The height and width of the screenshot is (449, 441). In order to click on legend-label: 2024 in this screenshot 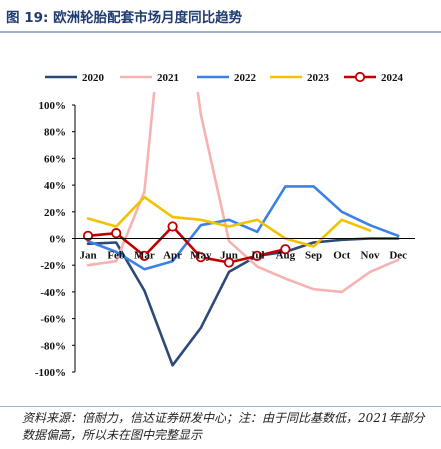, I will do `click(392, 78)`.